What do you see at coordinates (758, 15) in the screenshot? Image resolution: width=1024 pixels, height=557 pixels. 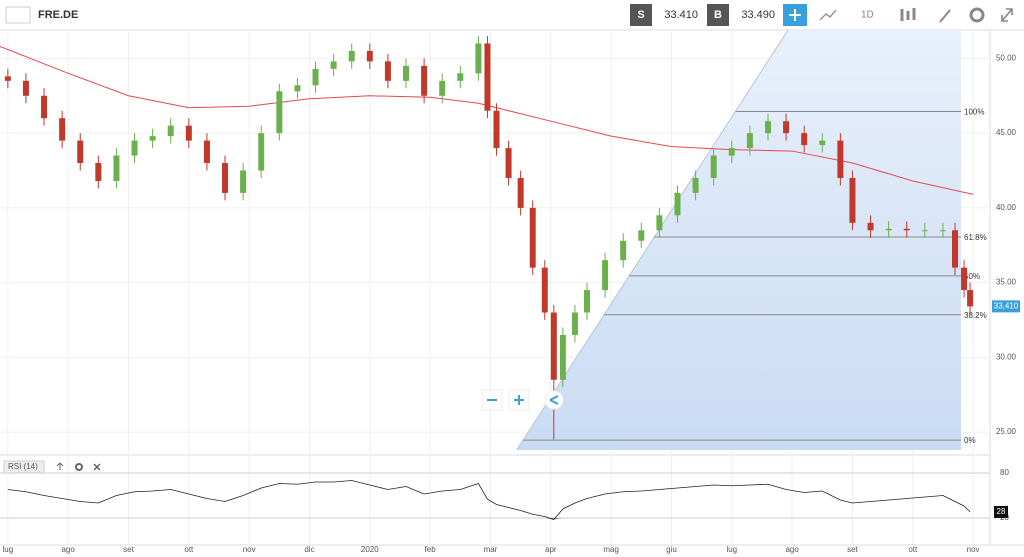 I see `buy-price: 33.490` at bounding box center [758, 15].